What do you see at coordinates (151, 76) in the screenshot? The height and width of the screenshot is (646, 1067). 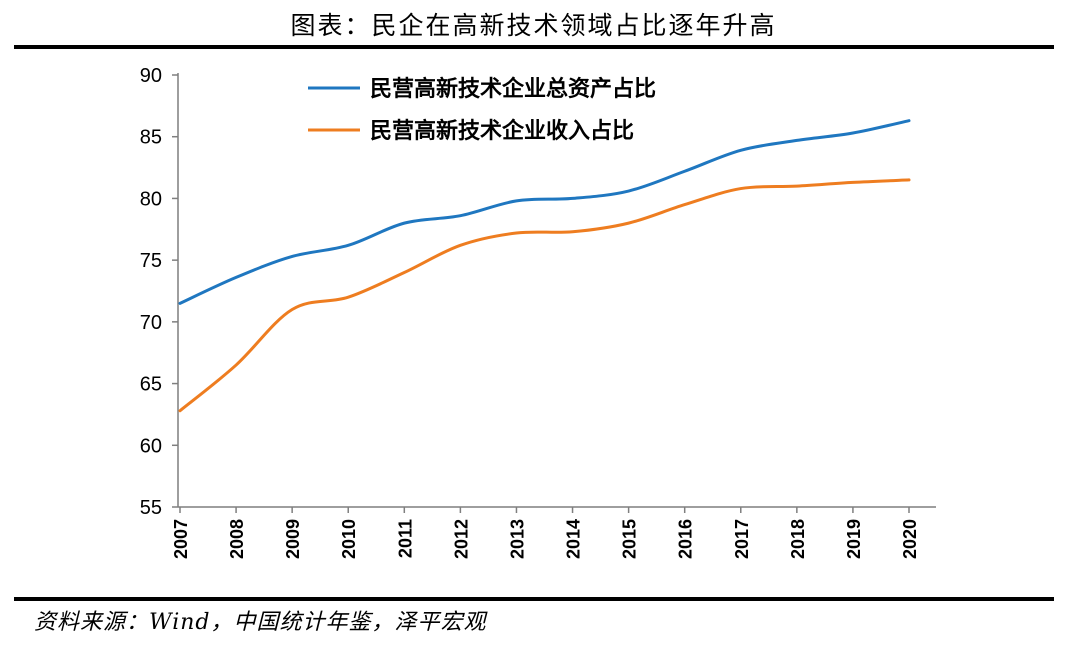 I see `y-tick-label: 90` at bounding box center [151, 76].